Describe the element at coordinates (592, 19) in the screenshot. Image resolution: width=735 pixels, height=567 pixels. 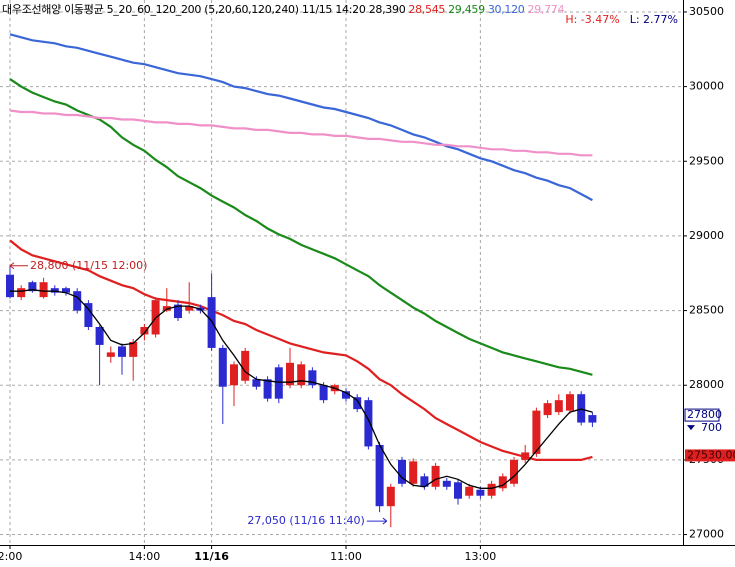
I see `range-label: H: -3.47%` at that location.